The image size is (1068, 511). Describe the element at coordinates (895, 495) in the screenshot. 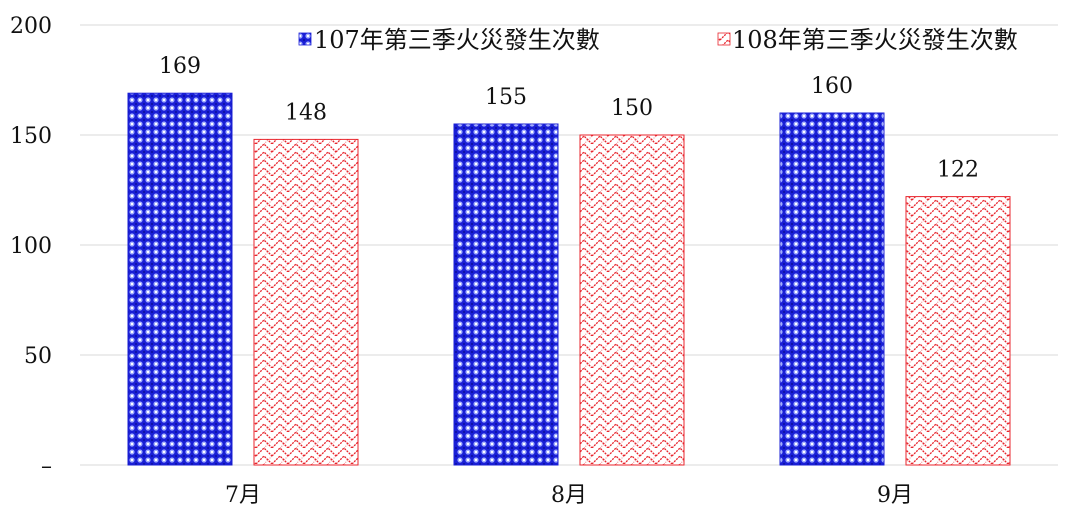

I see `x-tick-label: 9月` at that location.